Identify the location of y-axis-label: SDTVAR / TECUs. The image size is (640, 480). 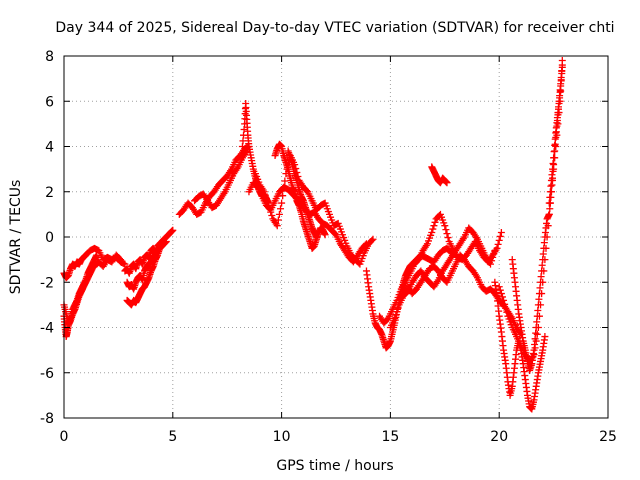
(16, 237).